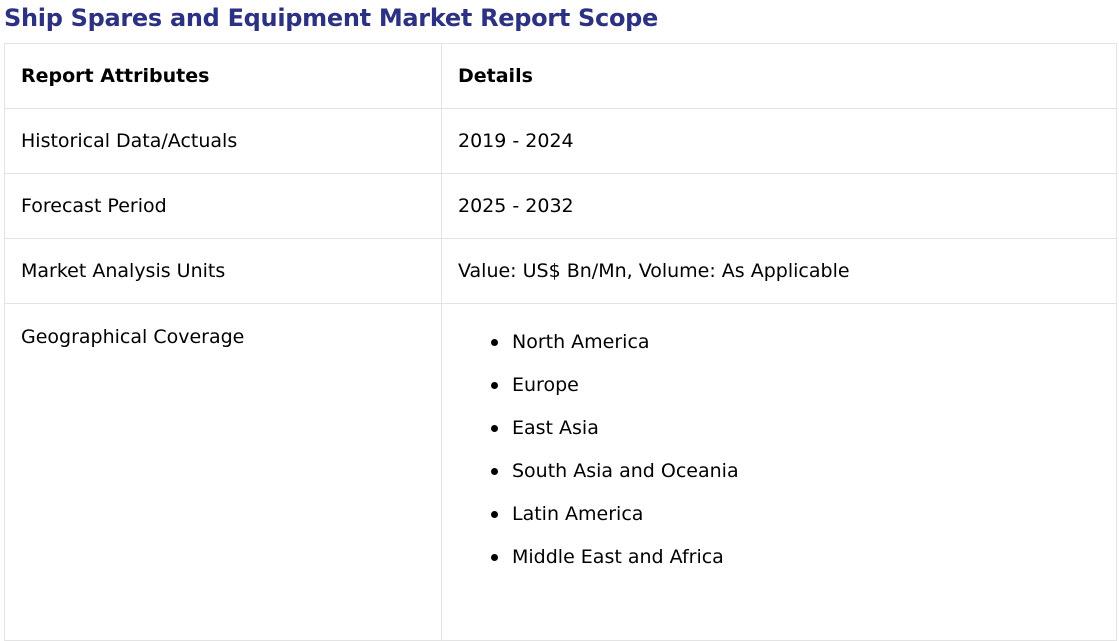 The image size is (1119, 641). What do you see at coordinates (803, 564) in the screenshot?
I see `list-item: Middle East and Africa` at bounding box center [803, 564].